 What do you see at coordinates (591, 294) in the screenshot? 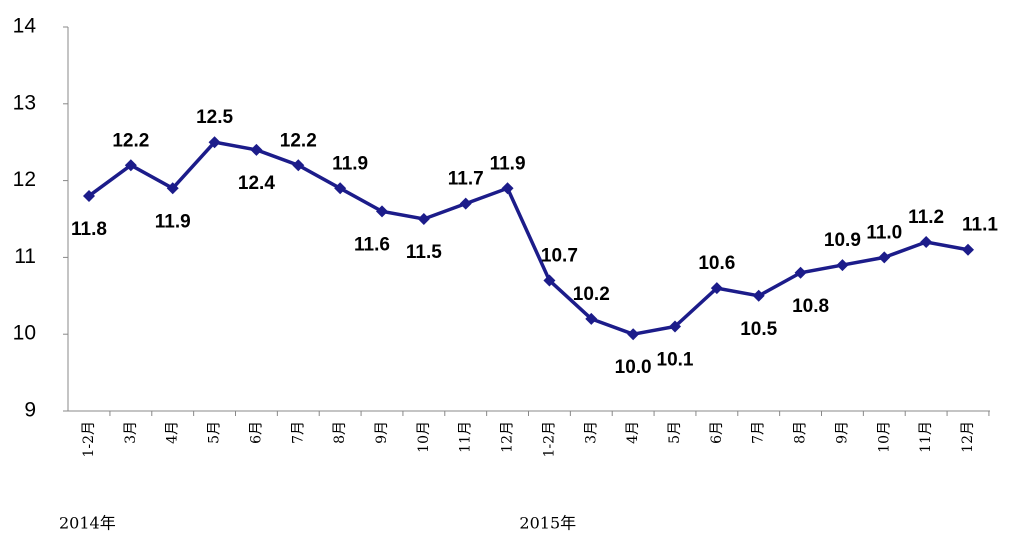
I see `value-label: 10.2` at bounding box center [591, 294].